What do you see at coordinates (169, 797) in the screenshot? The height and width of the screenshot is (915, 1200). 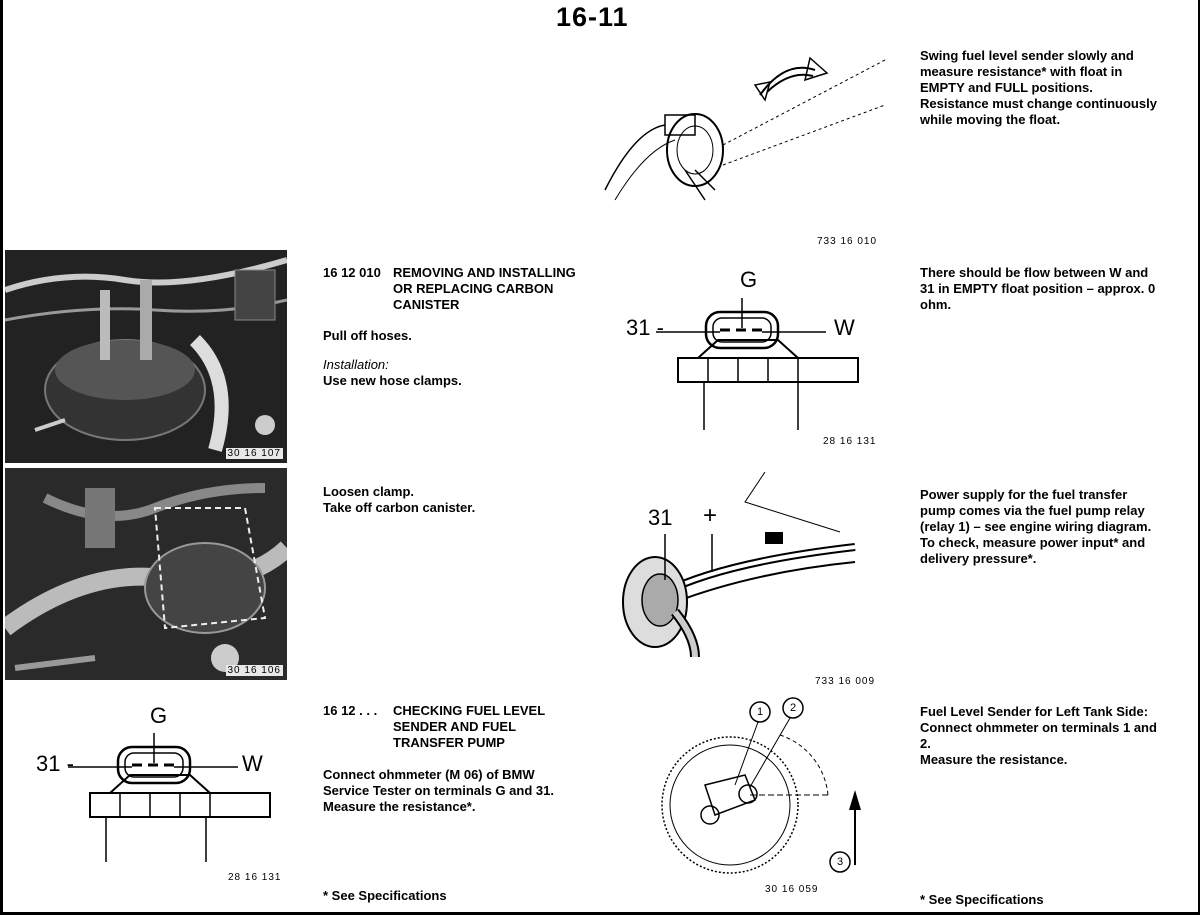 I see `connector-diagram-left` at bounding box center [169, 797].